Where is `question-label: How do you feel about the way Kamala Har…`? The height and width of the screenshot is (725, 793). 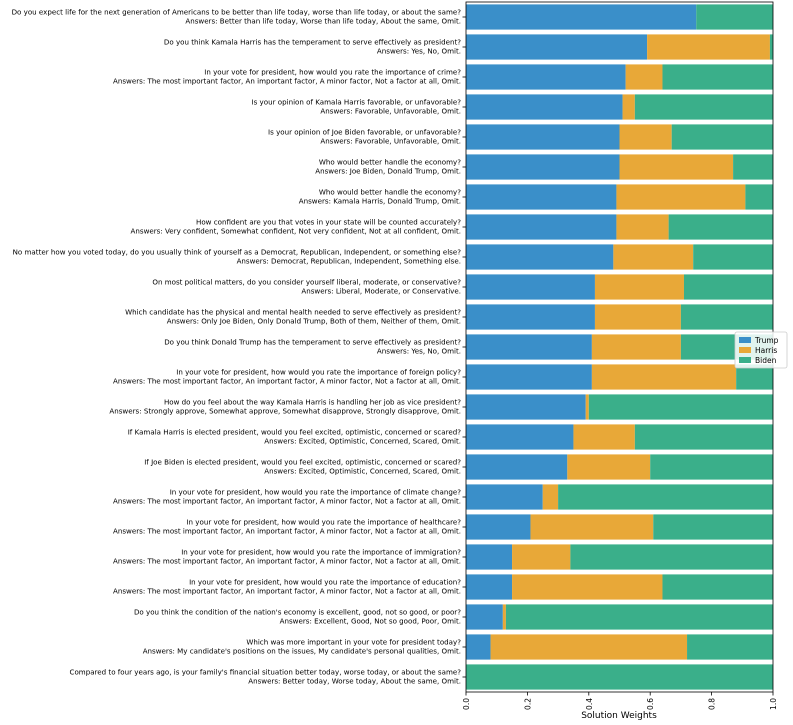 question-label: How do you feel about the way Kamala Har… is located at coordinates (312, 402).